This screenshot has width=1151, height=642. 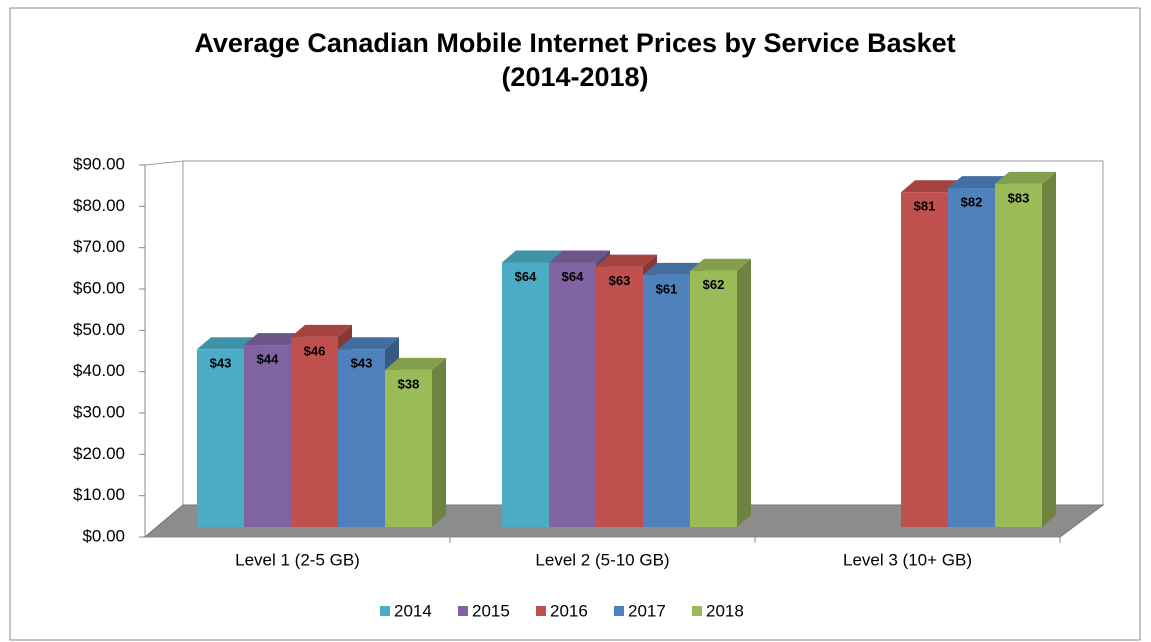 What do you see at coordinates (99, 453) in the screenshot?
I see `y-tick-label: $20.00` at bounding box center [99, 453].